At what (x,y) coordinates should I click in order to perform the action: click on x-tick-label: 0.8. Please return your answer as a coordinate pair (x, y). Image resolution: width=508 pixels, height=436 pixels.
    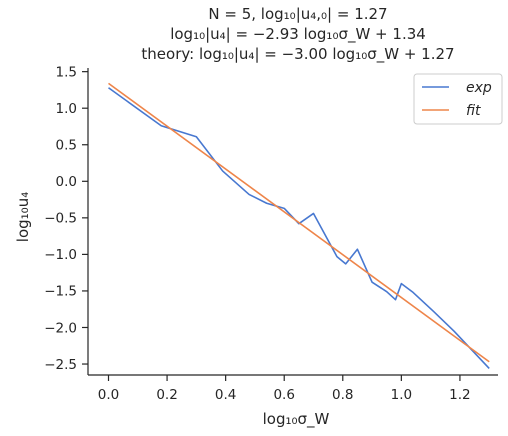
    Looking at the image, I should click on (342, 395).